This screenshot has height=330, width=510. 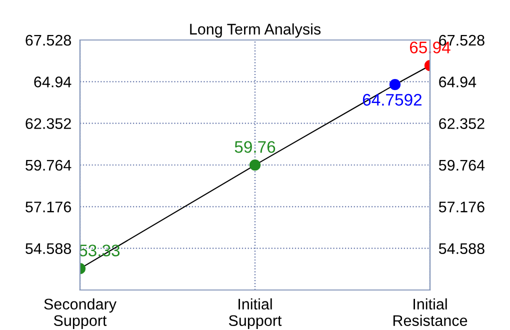 I want to click on y-tick-label: 62.352, so click(x=48, y=124).